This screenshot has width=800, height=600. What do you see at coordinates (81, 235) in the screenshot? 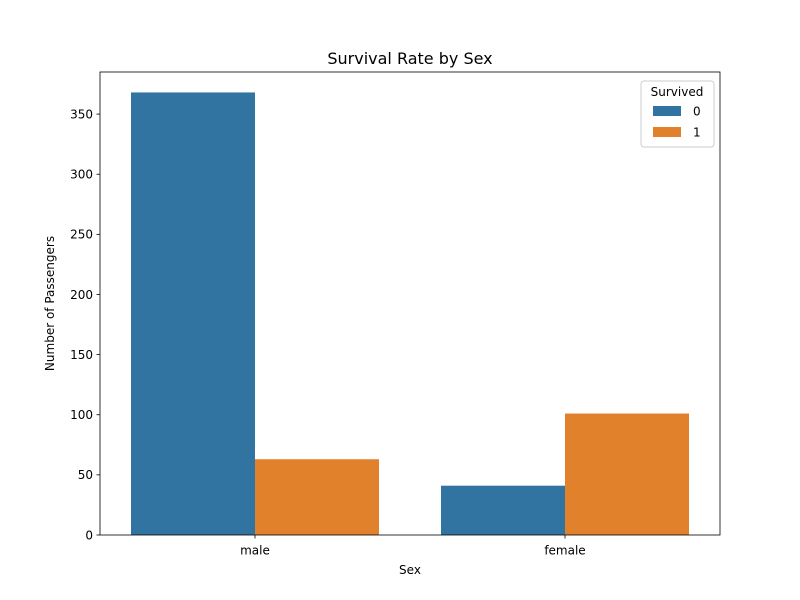
I see `y-tick-label: 250` at bounding box center [81, 235].